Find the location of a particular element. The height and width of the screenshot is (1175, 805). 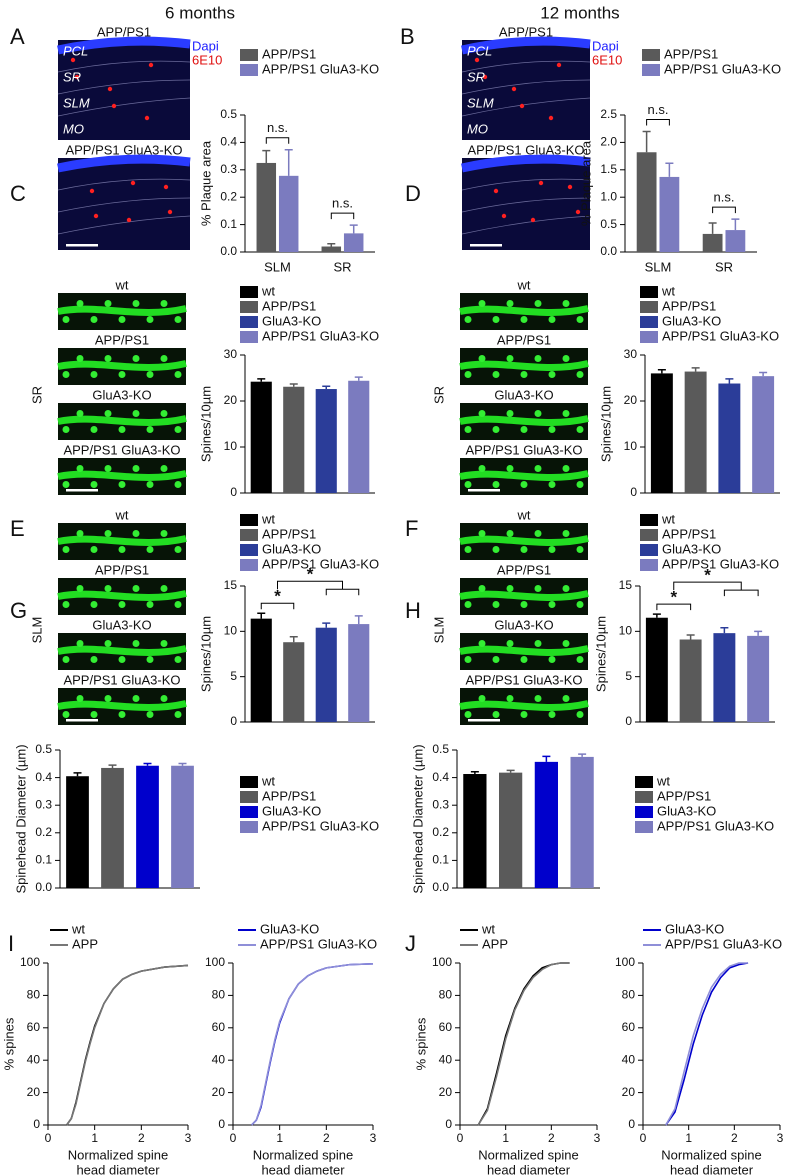

legend-label: APP/PS1 is located at coordinates (289, 305).